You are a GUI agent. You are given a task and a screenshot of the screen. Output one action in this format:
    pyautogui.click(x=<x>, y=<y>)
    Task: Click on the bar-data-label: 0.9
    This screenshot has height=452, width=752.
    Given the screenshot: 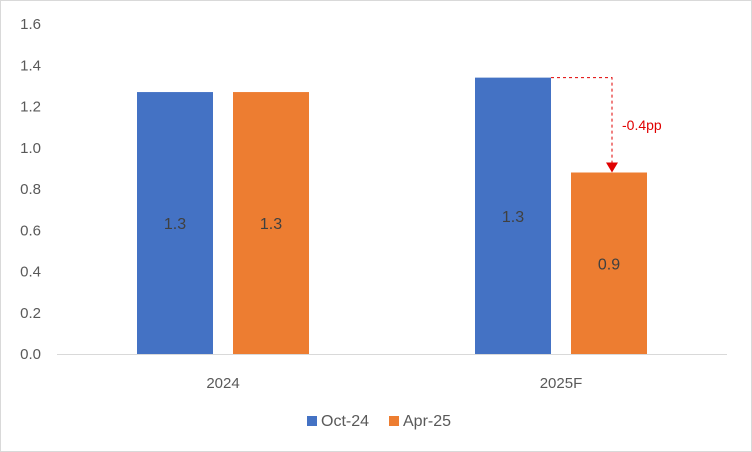 What is the action you would take?
    pyautogui.click(x=609, y=264)
    